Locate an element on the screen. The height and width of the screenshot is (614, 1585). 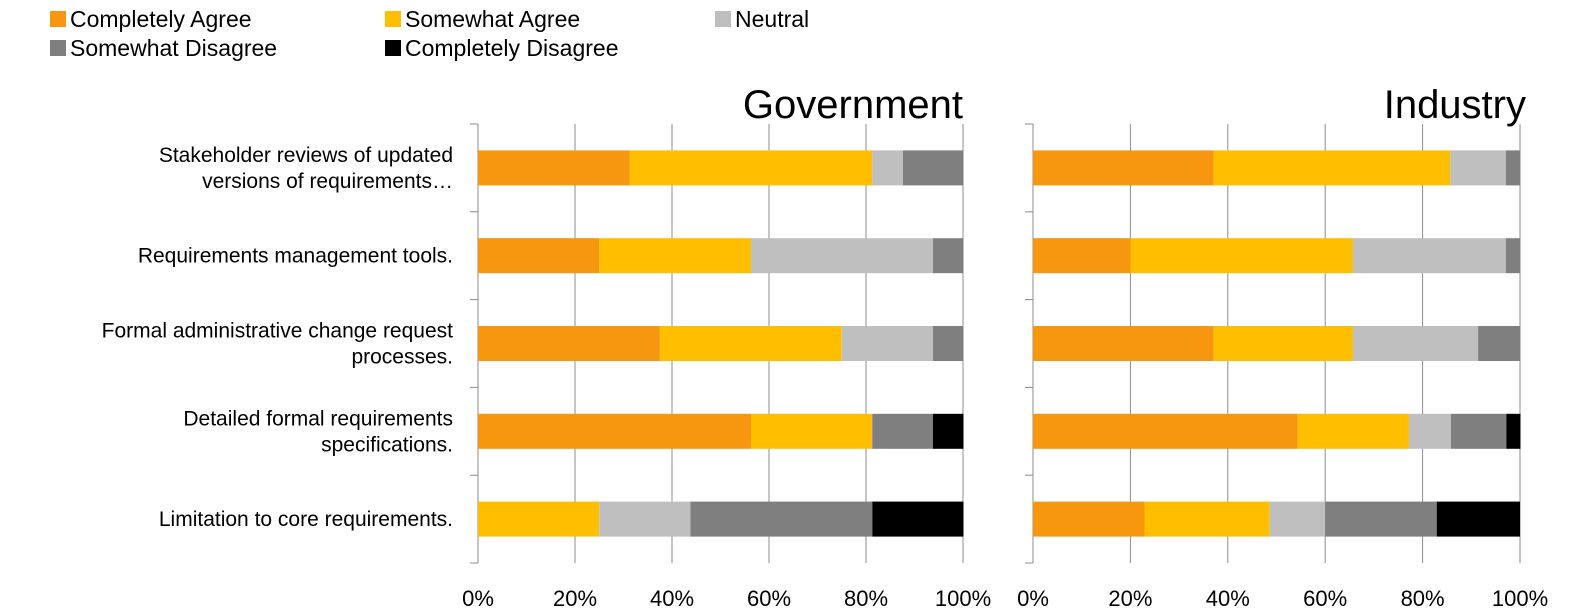
bar-p1-cat0-s0 is located at coordinates (1123, 168).